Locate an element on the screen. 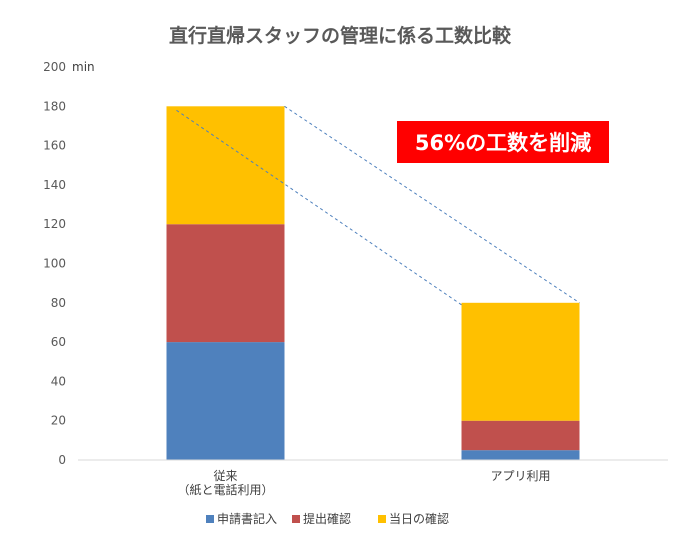 The height and width of the screenshot is (552, 680). y-tick-label: 140 is located at coordinates (54, 185).